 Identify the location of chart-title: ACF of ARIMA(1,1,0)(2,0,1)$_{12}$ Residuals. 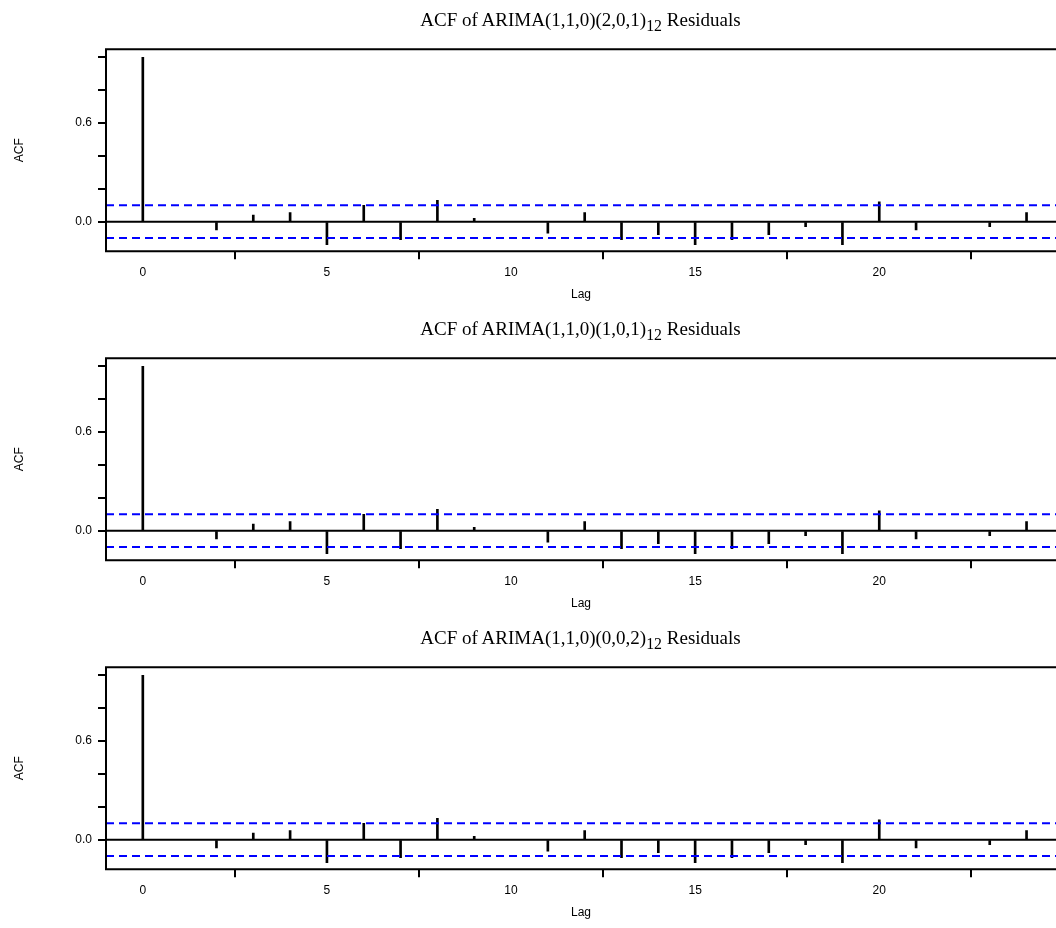
(580, 22).